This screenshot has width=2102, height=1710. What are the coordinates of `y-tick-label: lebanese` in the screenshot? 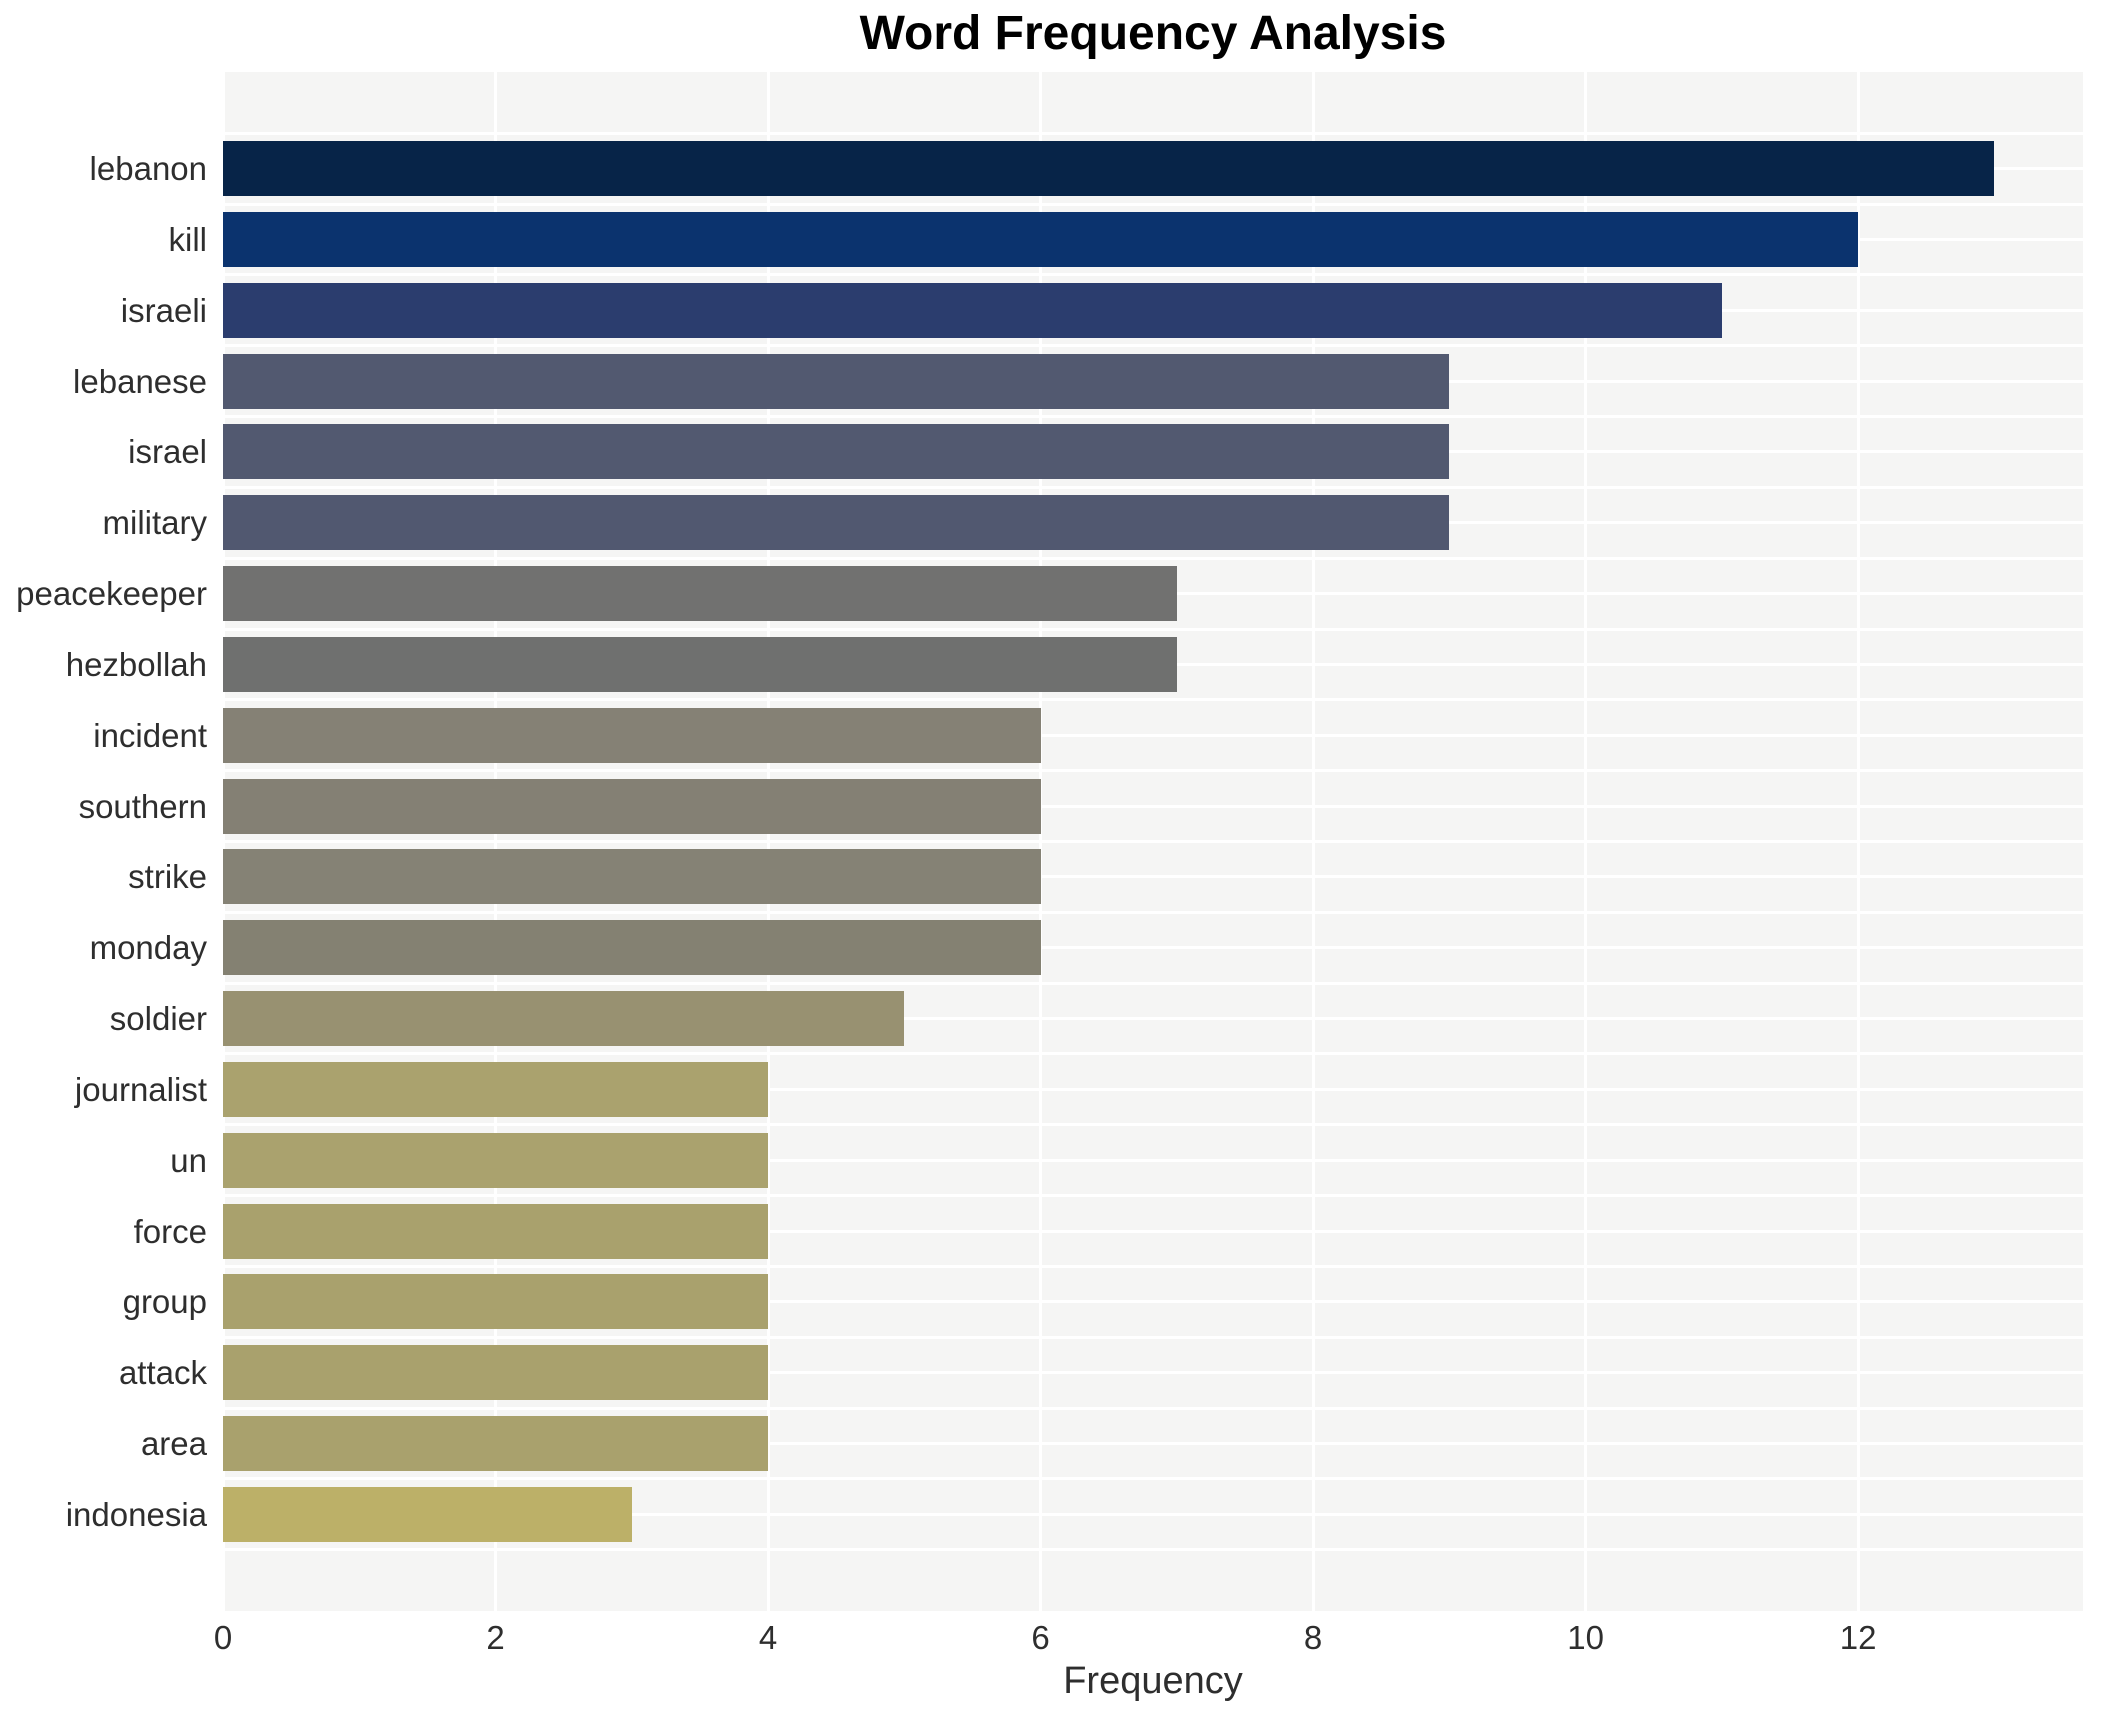 It's located at (140, 381).